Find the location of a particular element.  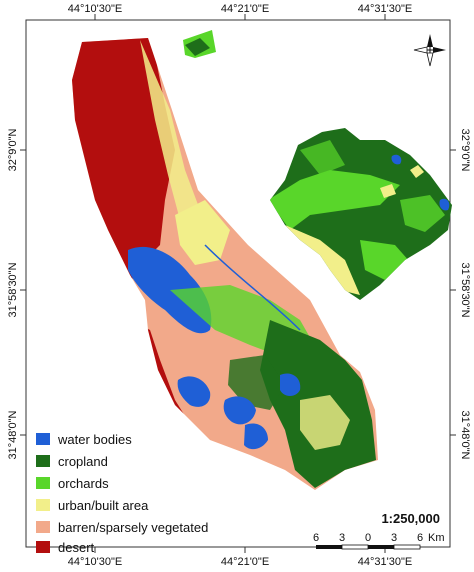

scale-bar: 6 3 0 3 6 Km is located at coordinates (379, 541).